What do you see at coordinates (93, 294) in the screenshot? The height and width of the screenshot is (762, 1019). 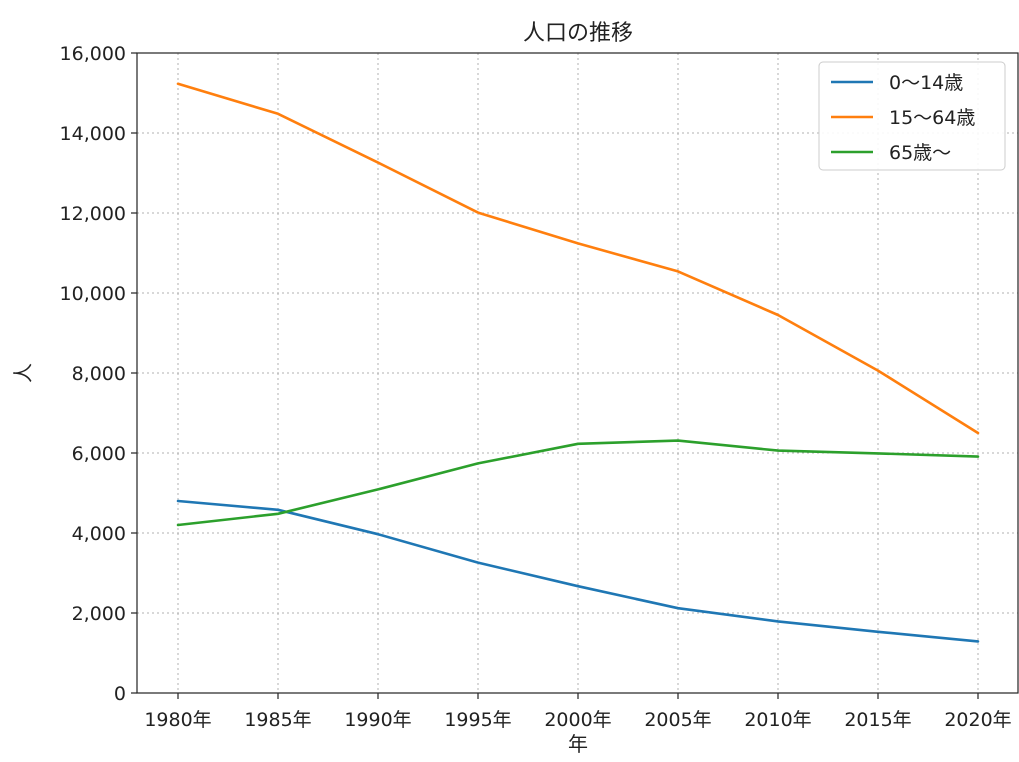 I see `y-tick-label: 10,000` at bounding box center [93, 294].